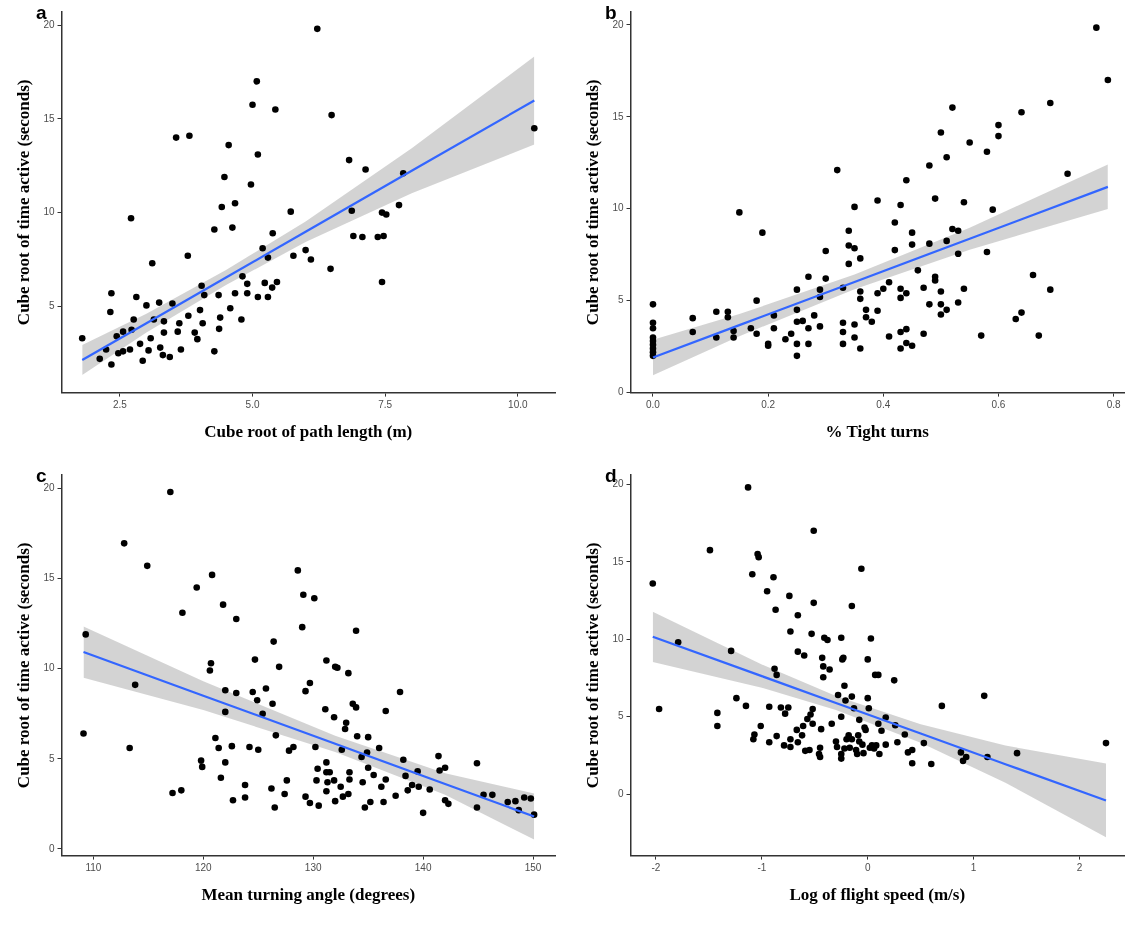 The width and height of the screenshot is (1138, 926). What do you see at coordinates (1079, 868) in the screenshot?
I see `x-tick-label: 2` at bounding box center [1079, 868].